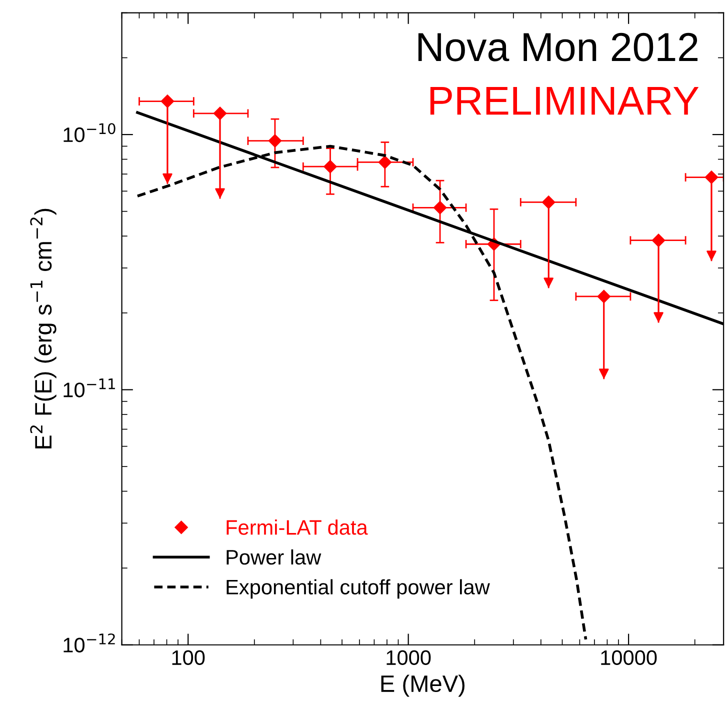 Image resolution: width=725 pixels, height=711 pixels. What do you see at coordinates (89, 388) in the screenshot?
I see `y-tick-label: 10$^{−11}$` at bounding box center [89, 388].